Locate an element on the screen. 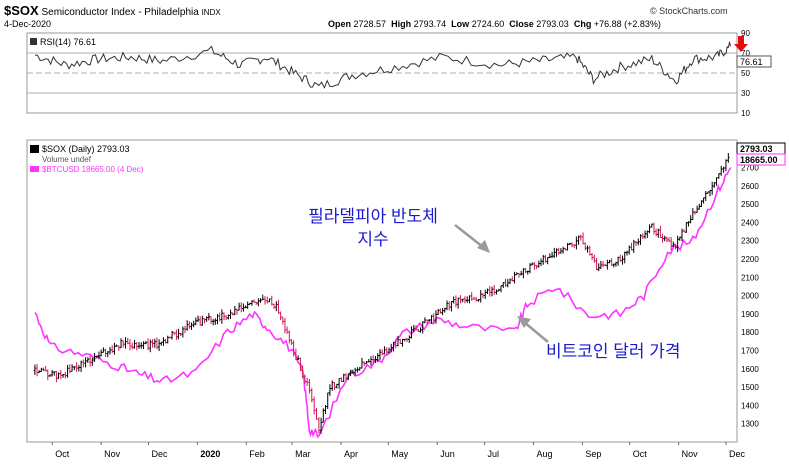 Image resolution: width=789 pixels, height=474 pixels. x-tick-label: 2020 is located at coordinates (210, 454).